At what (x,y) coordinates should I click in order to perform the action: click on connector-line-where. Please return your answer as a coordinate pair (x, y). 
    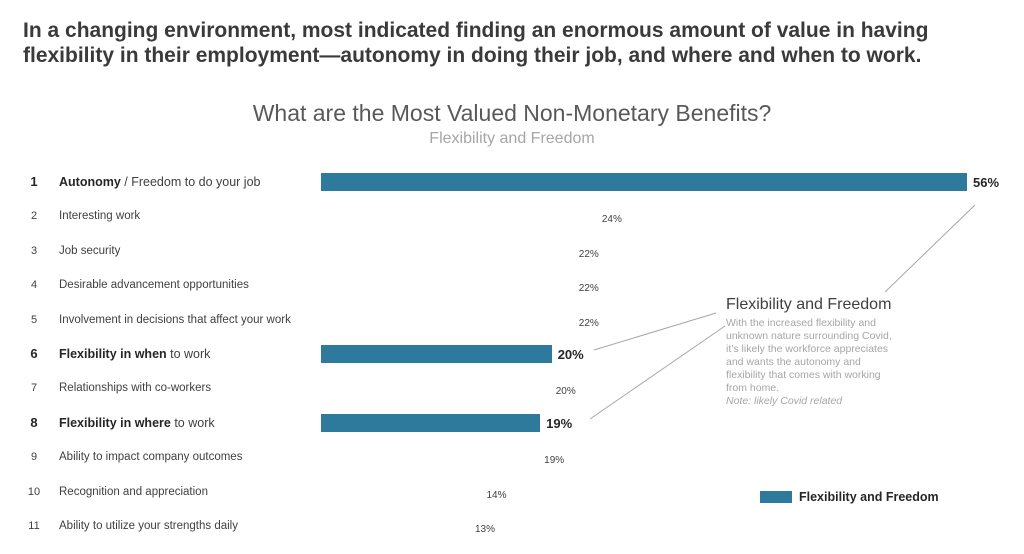
    Looking at the image, I should click on (657, 372).